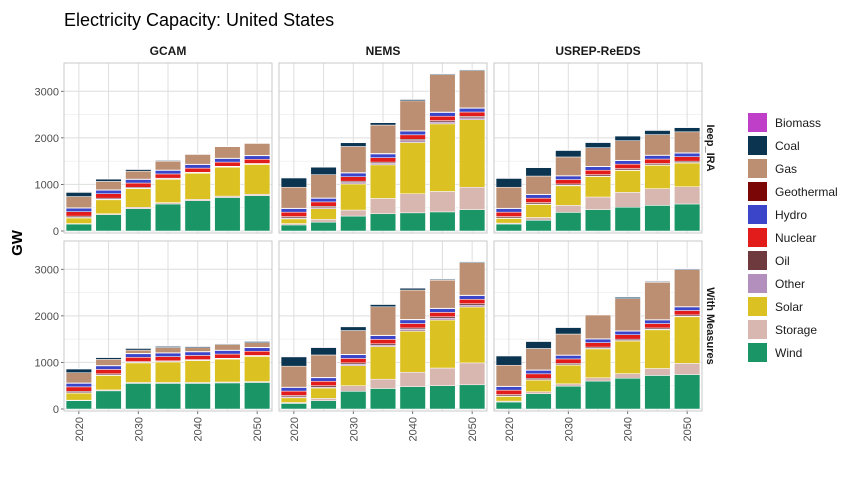  What do you see at coordinates (47, 139) in the screenshot?
I see `y-tick-label: 2000` at bounding box center [47, 139].